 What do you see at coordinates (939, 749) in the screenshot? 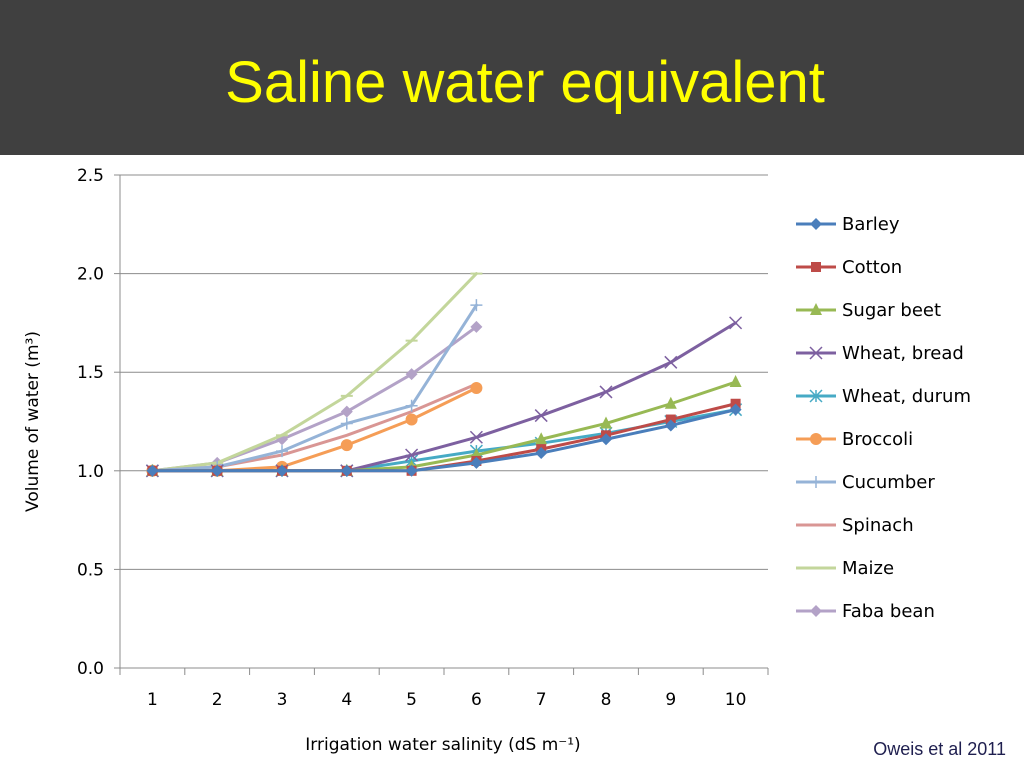
I see `citation: Oweis et al 2011` at bounding box center [939, 749].